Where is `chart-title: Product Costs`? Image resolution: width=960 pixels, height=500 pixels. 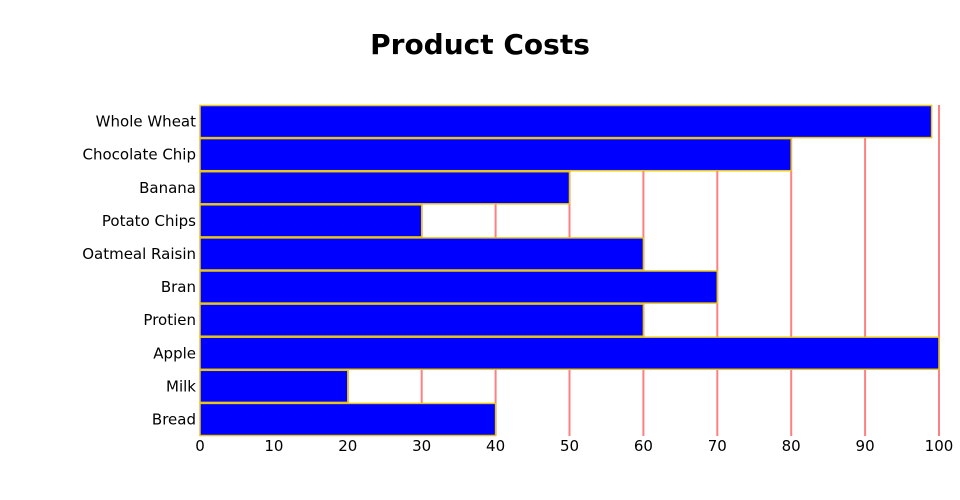
chart-title: Product Costs is located at coordinates (480, 44).